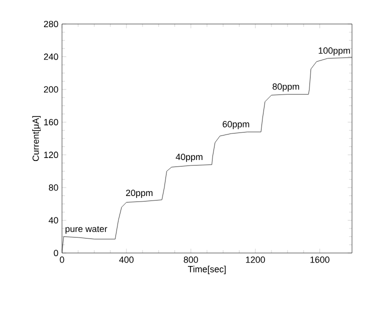 The image size is (370, 325). I want to click on x-tick-label: 0, so click(62, 259).